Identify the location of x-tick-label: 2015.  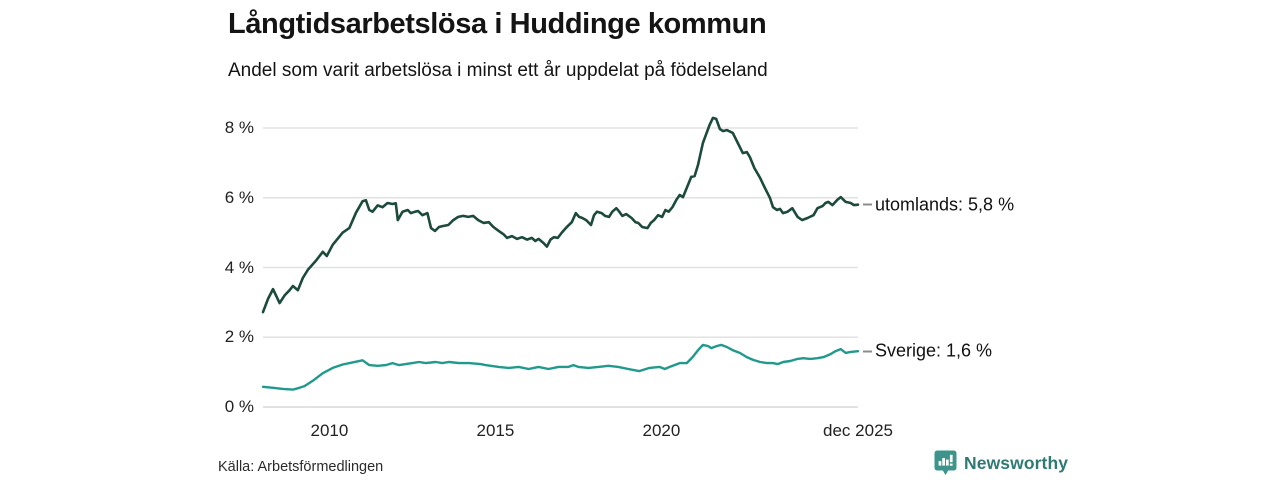
(495, 430).